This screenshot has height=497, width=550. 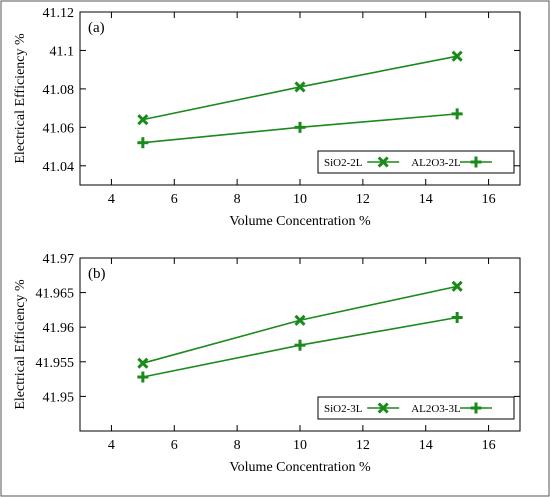 I want to click on y-tick-label: 41.1, so click(x=62, y=51).